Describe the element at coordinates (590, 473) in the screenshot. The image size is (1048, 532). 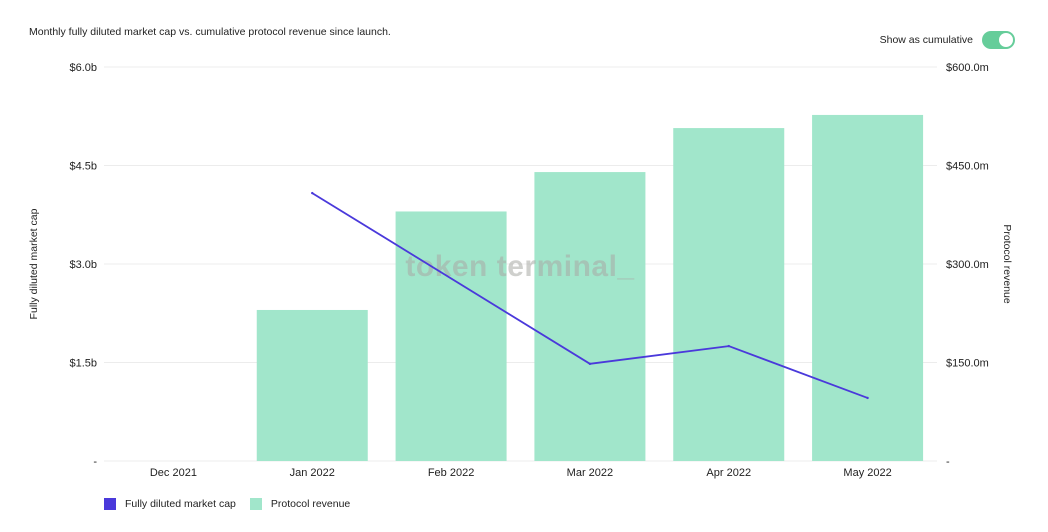
I see `x-tick-label: Mar 2022` at that location.